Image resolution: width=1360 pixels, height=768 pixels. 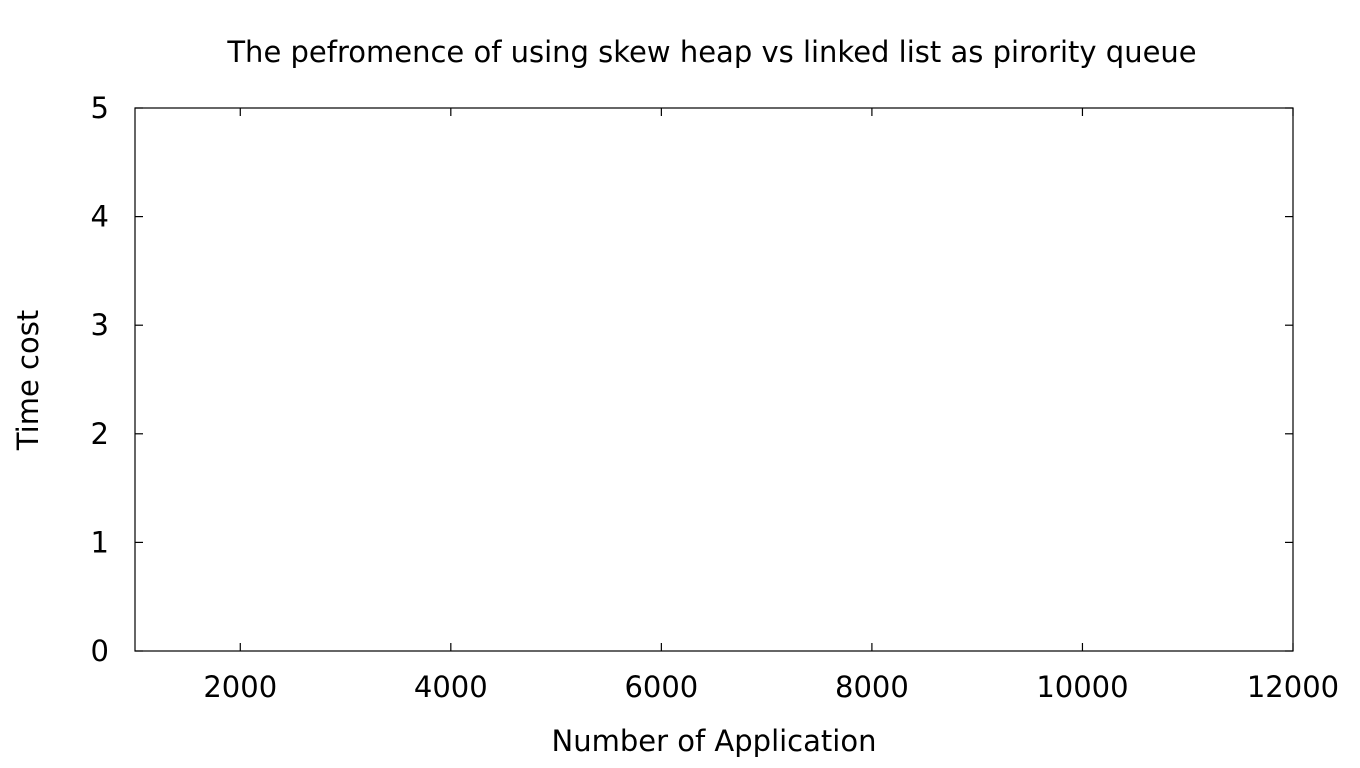 I want to click on y-tick-label: 0, so click(x=100, y=651).